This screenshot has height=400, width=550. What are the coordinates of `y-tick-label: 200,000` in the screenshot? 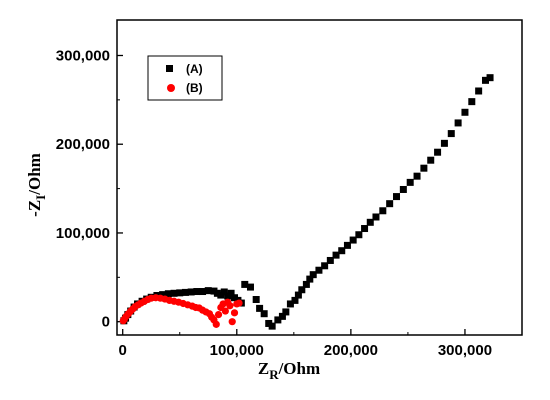 It's located at (83, 144).